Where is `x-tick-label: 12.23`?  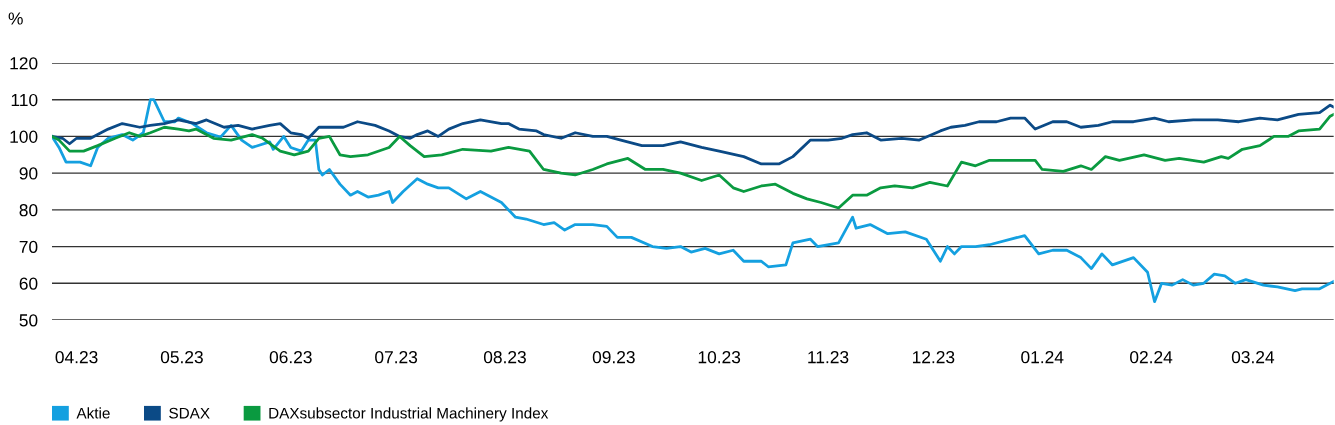
x-tick-label: 12.23 is located at coordinates (933, 357).